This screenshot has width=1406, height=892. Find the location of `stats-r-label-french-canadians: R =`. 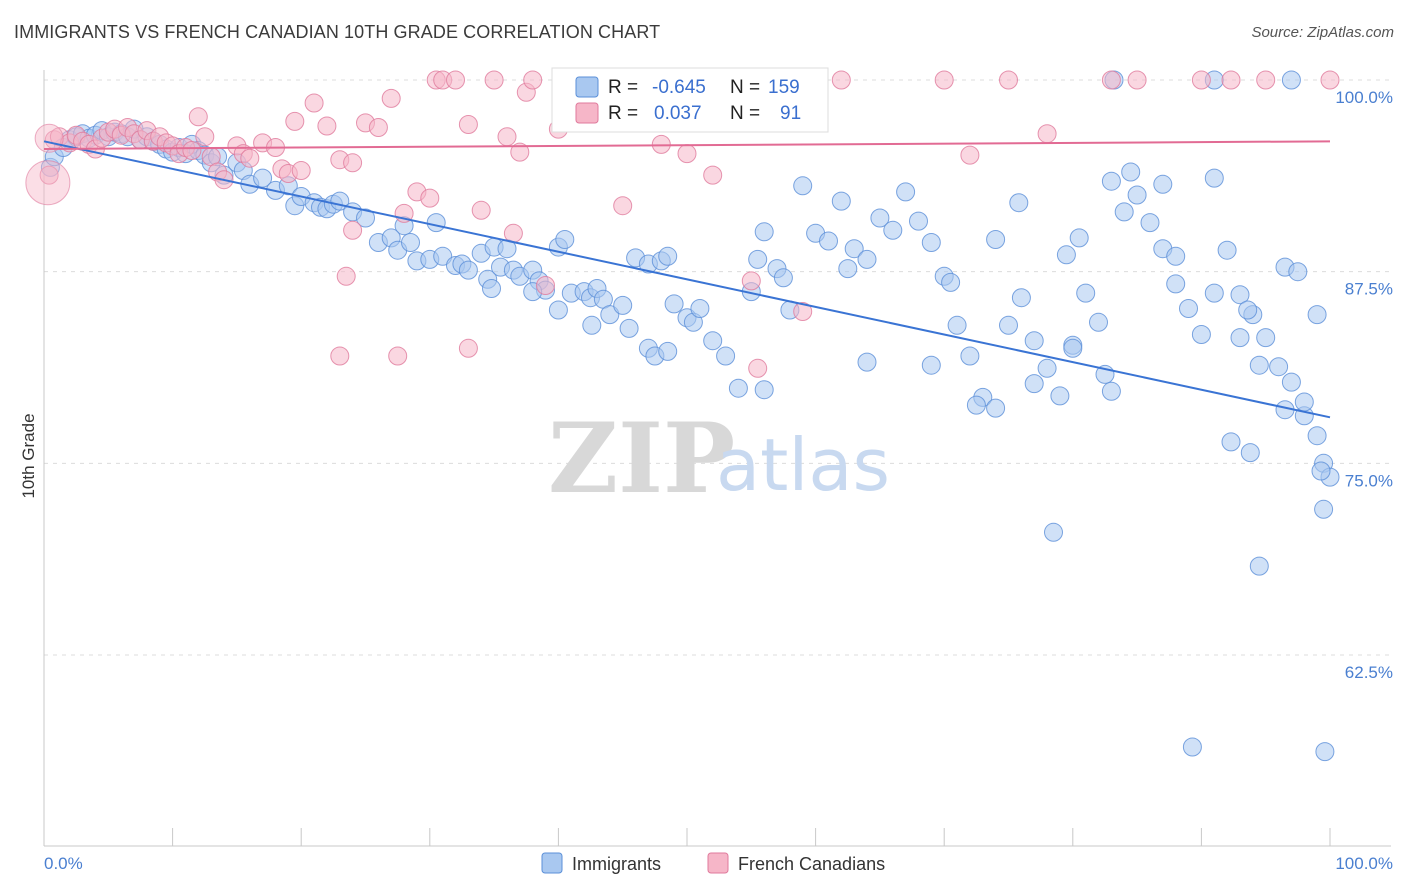

stats-r-label-french-canadians: R = is located at coordinates (623, 113).